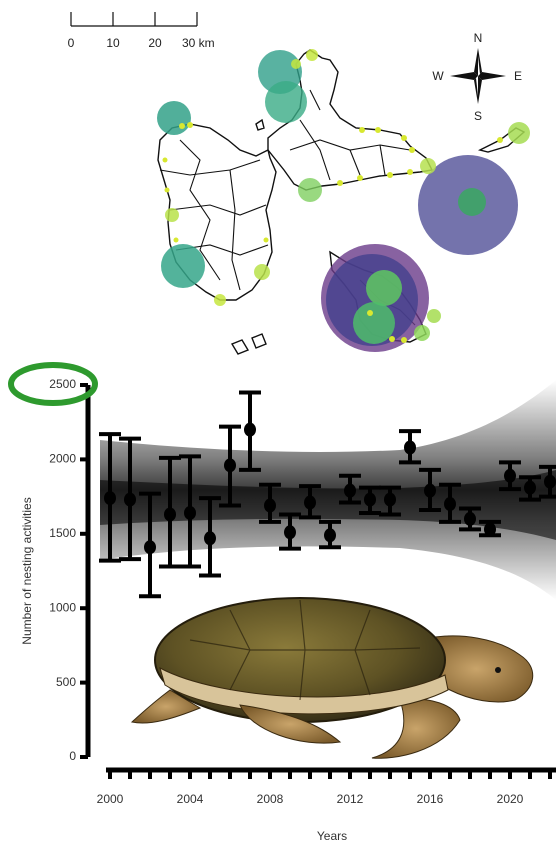  I want to click on y-tick-label: 500, so click(66, 682).